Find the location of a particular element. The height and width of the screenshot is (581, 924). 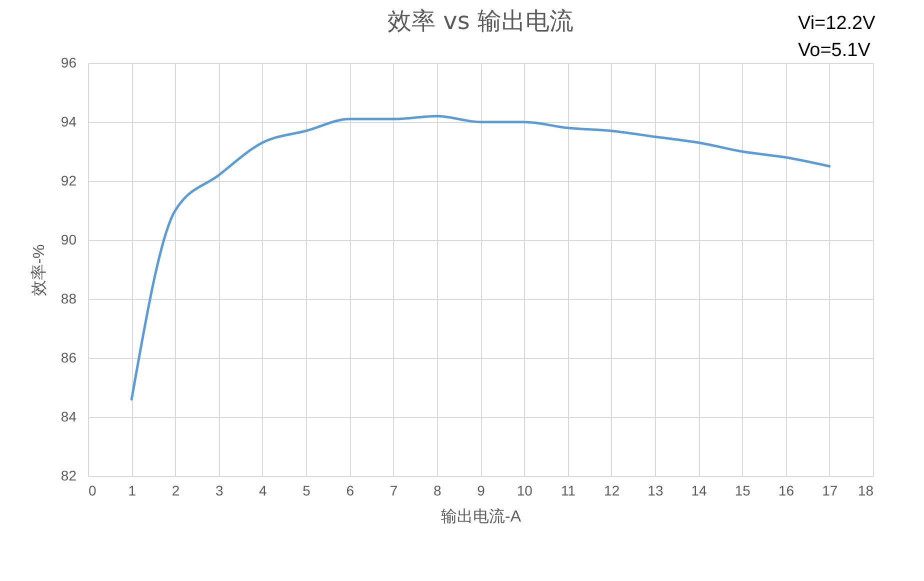

chart-title: 效率 vs 输出电流 is located at coordinates (481, 21).